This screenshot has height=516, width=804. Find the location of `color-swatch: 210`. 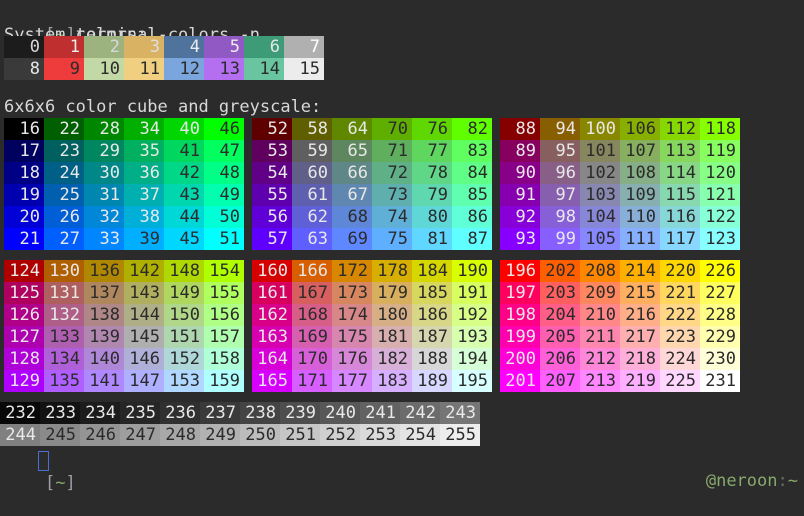

color-swatch: 210 is located at coordinates (600, 315).